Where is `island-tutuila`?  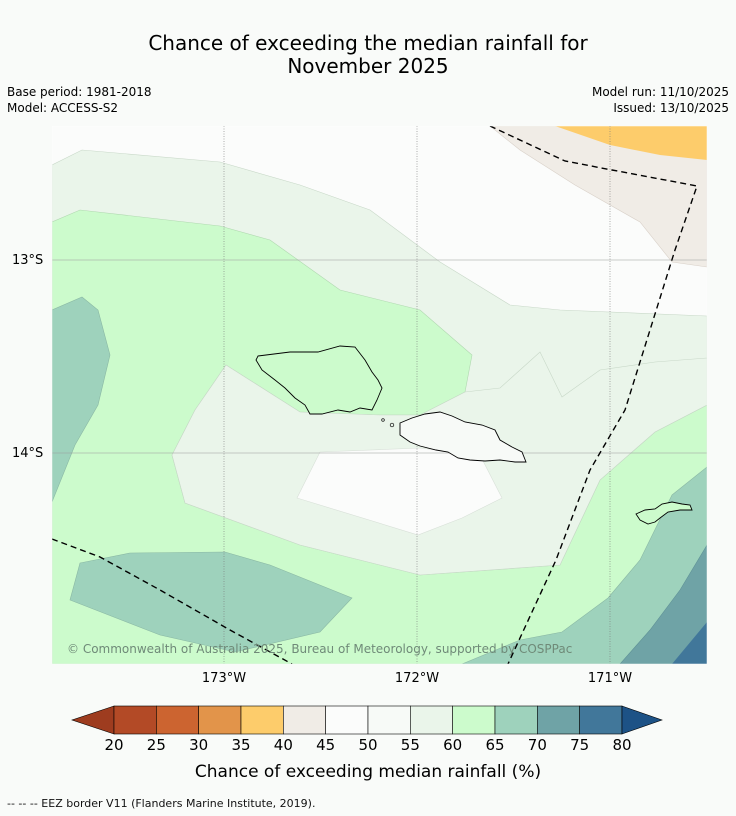
island-tutuila is located at coordinates (664, 513).